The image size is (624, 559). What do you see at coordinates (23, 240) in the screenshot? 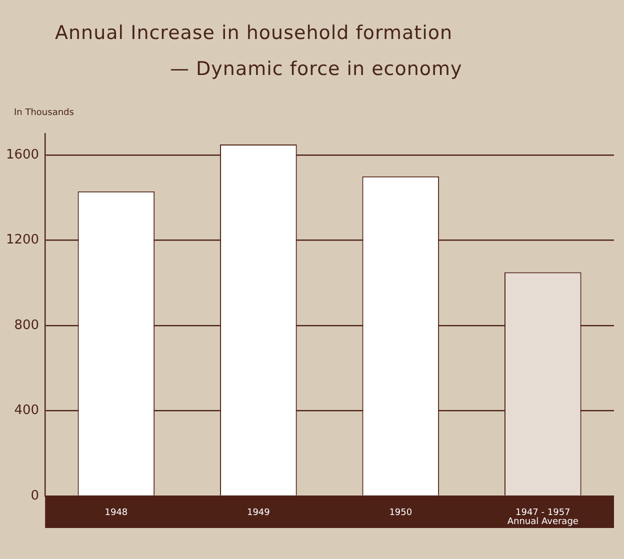
I see `y-tick-label: 1200` at bounding box center [23, 240].